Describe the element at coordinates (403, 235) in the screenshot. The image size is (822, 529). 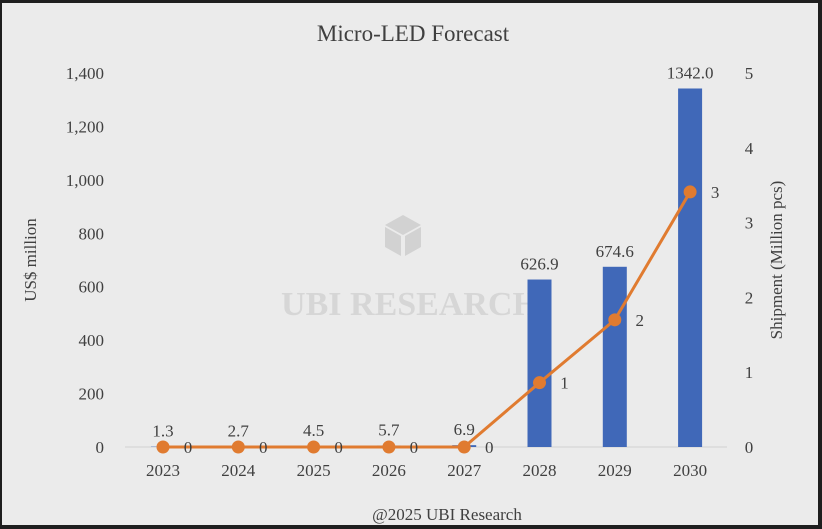
I see `watermark-cube-icon` at that location.